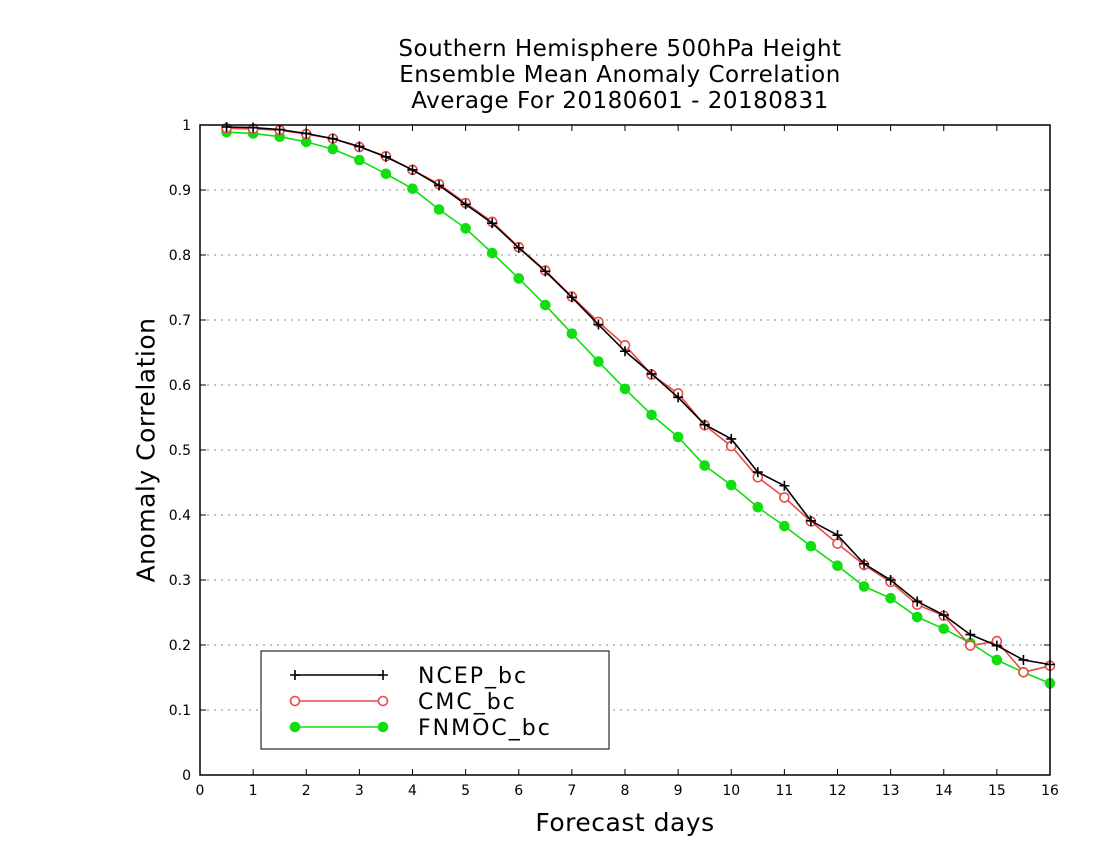 The width and height of the screenshot is (1100, 850). What do you see at coordinates (620, 49) in the screenshot?
I see `chart-title-line-1: Southern Hemisphere 500hPa Height` at bounding box center [620, 49].